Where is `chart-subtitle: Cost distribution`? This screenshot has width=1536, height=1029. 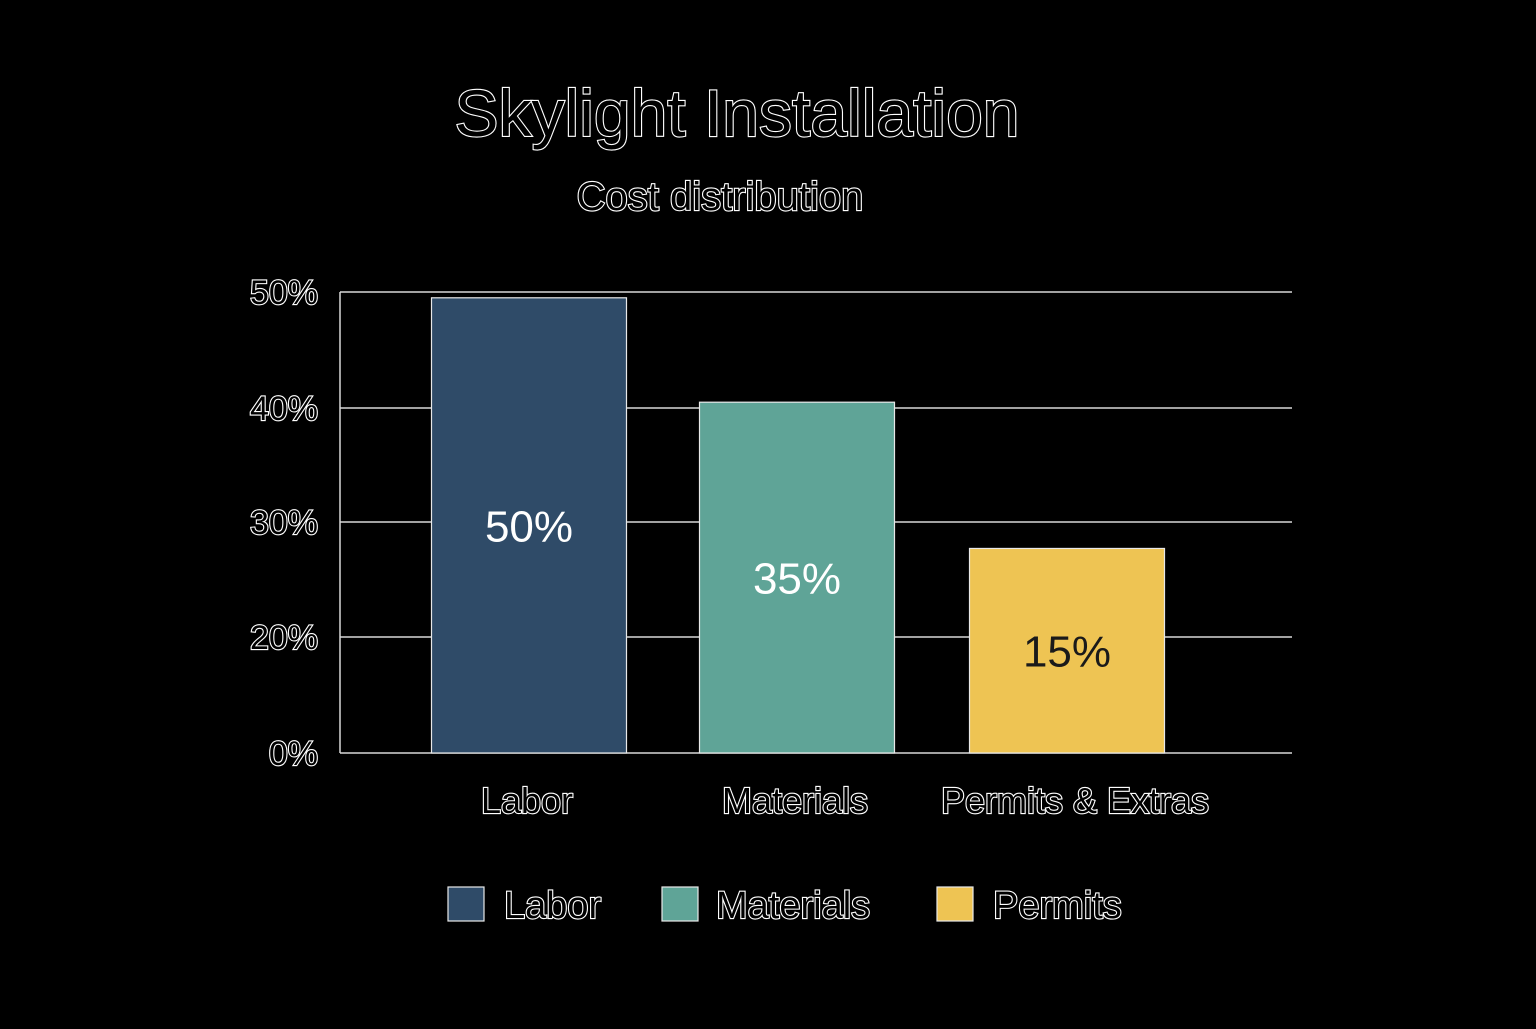
chart-subtitle: Cost distribution is located at coordinates (720, 197).